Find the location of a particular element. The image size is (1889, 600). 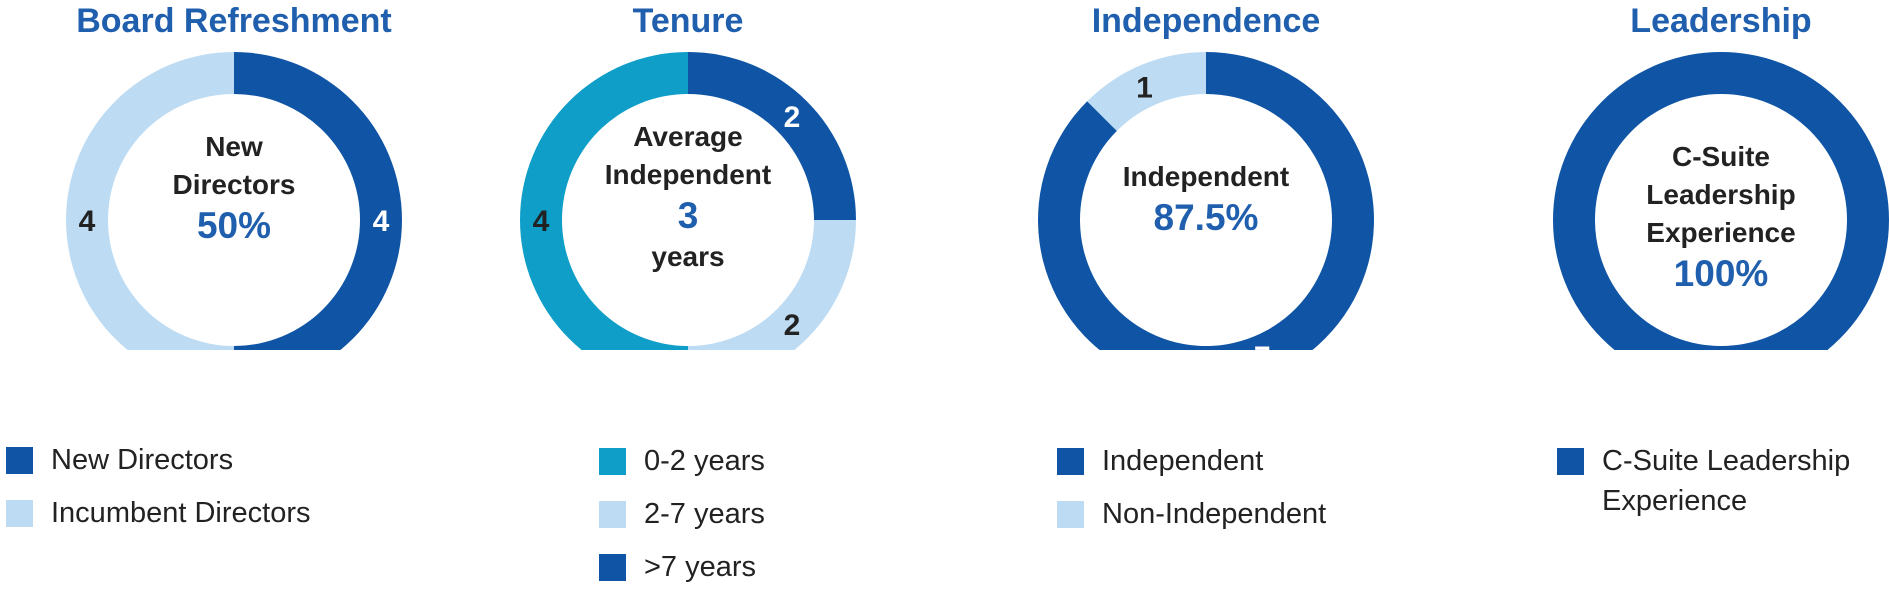

independence-title: Independence is located at coordinates (1206, 21).